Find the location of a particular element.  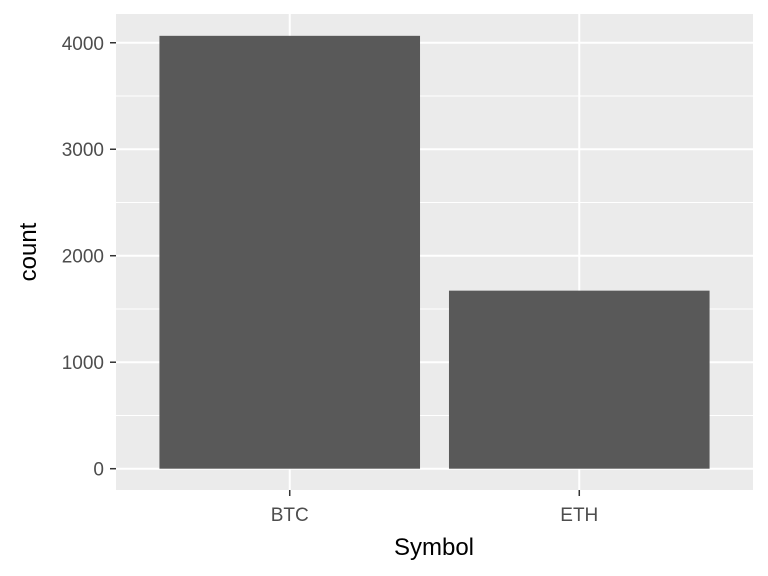

y-tick-label: 3000 is located at coordinates (83, 150).